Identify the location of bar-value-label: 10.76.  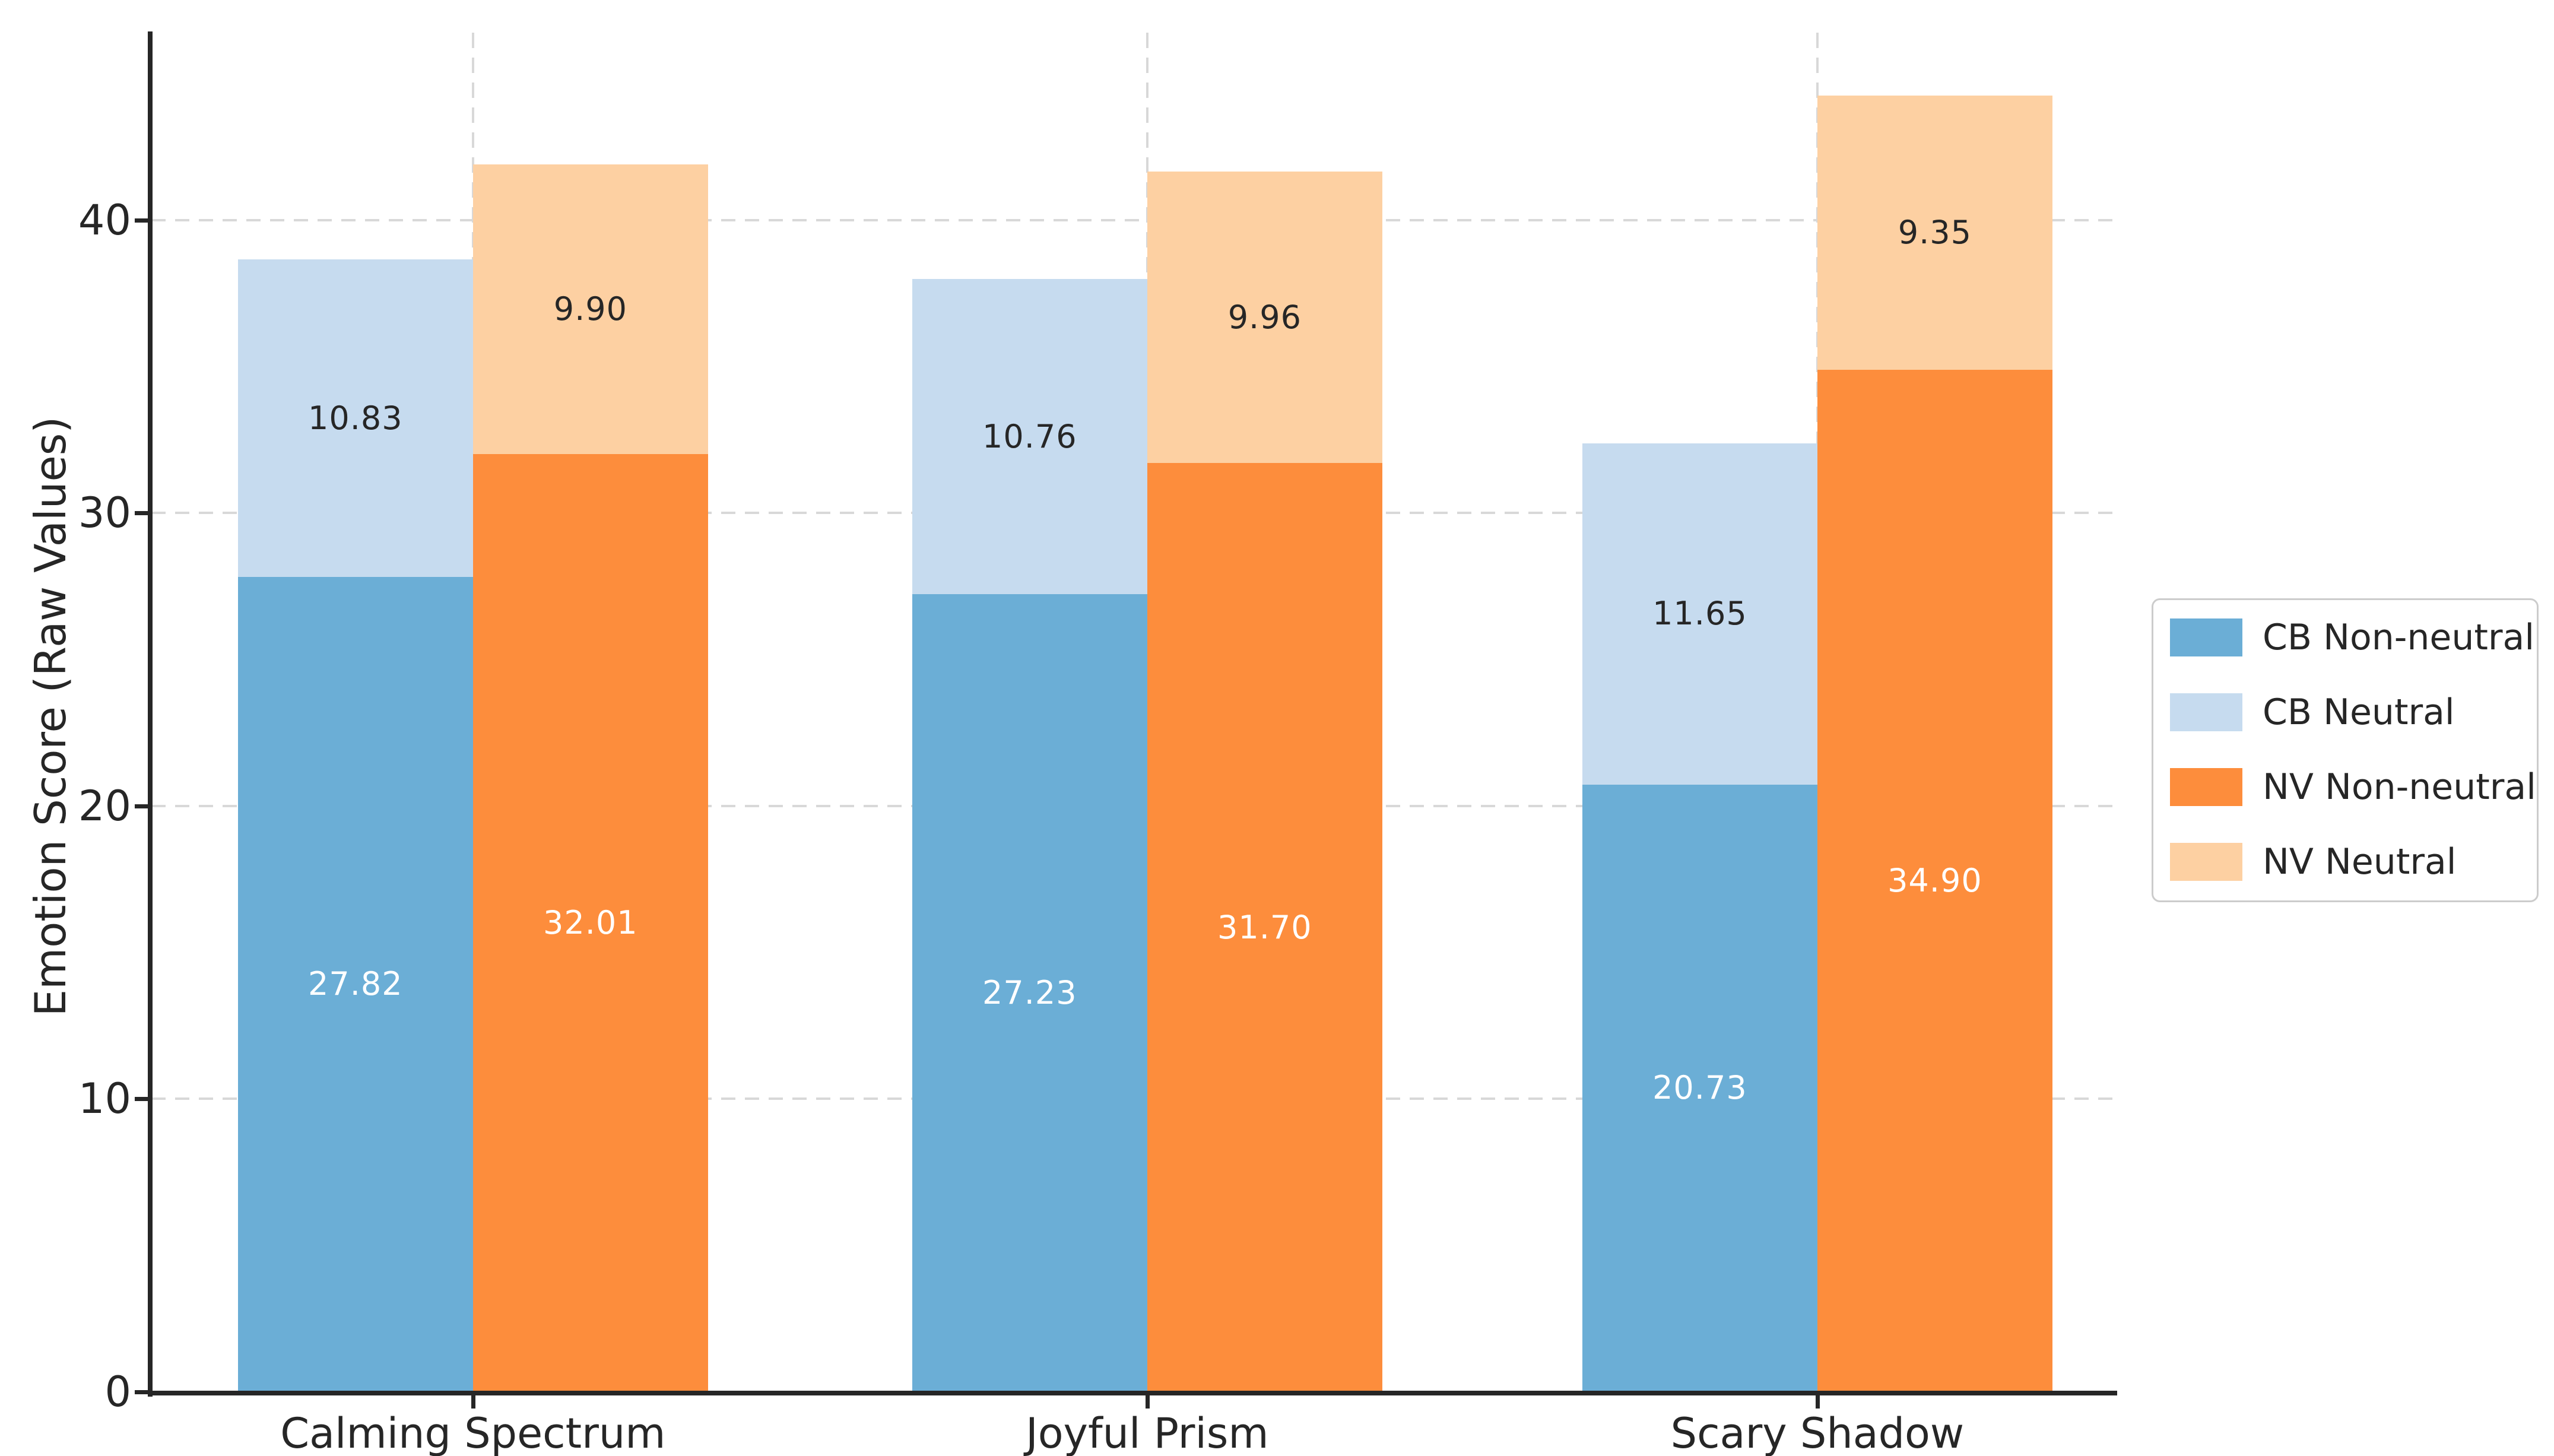
(1029, 436).